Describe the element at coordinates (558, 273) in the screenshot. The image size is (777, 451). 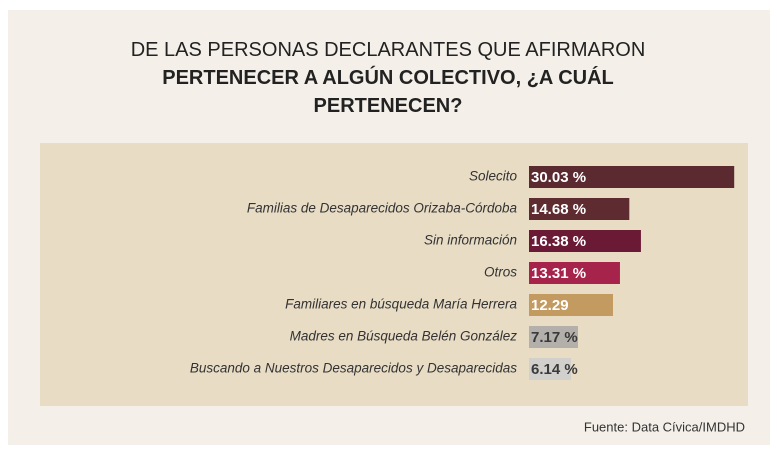
I see `value-label: 13.31 %` at that location.